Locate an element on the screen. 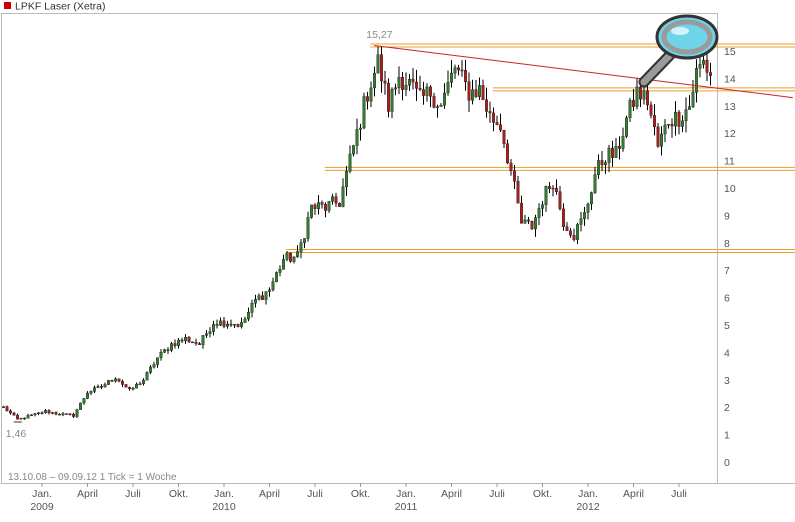 The height and width of the screenshot is (522, 795). x-tick-label: Jan. is located at coordinates (588, 494).